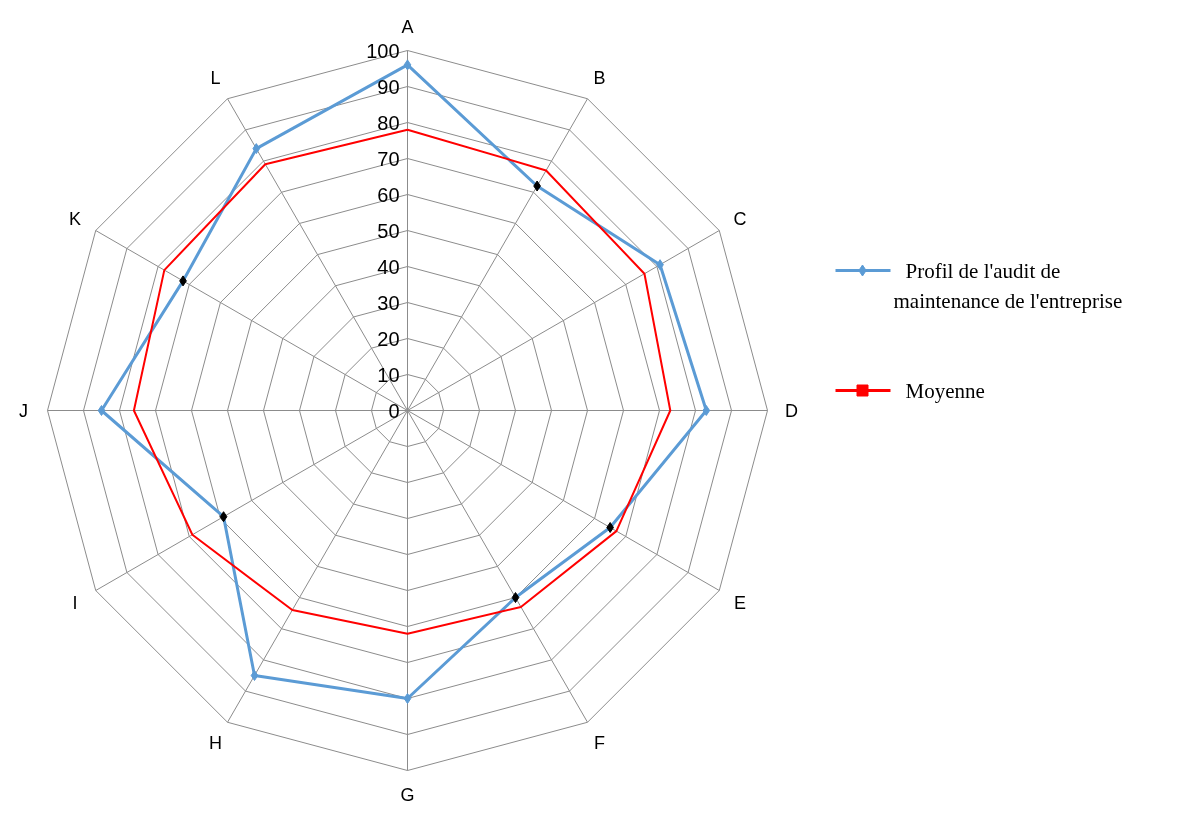 The width and height of the screenshot is (1193, 823). I want to click on y-tick-label: 50, so click(388, 230).